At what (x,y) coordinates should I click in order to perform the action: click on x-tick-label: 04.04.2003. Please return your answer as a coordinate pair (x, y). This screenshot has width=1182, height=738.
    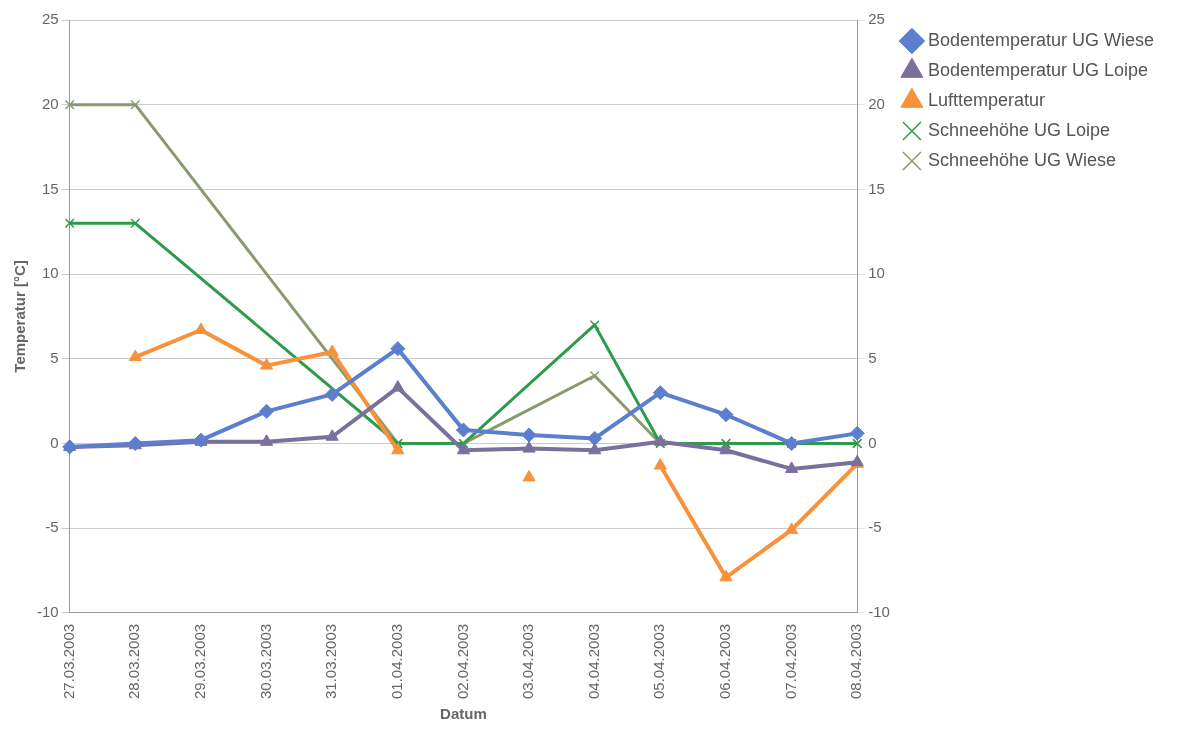
    Looking at the image, I should click on (593, 661).